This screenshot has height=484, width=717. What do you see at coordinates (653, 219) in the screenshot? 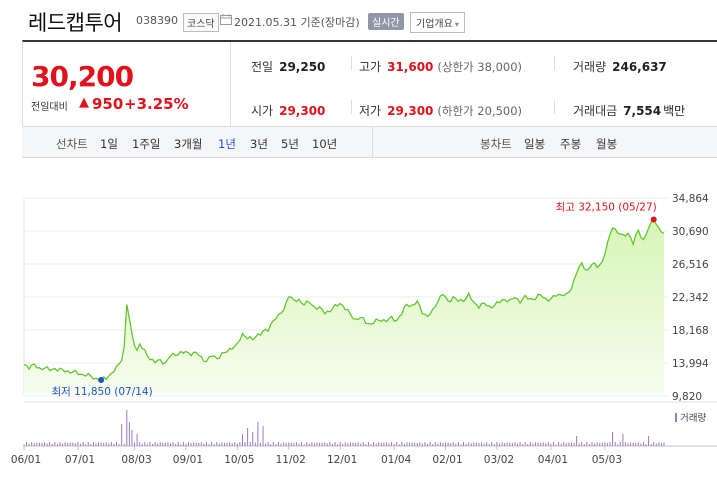
I see `max-point` at bounding box center [653, 219].